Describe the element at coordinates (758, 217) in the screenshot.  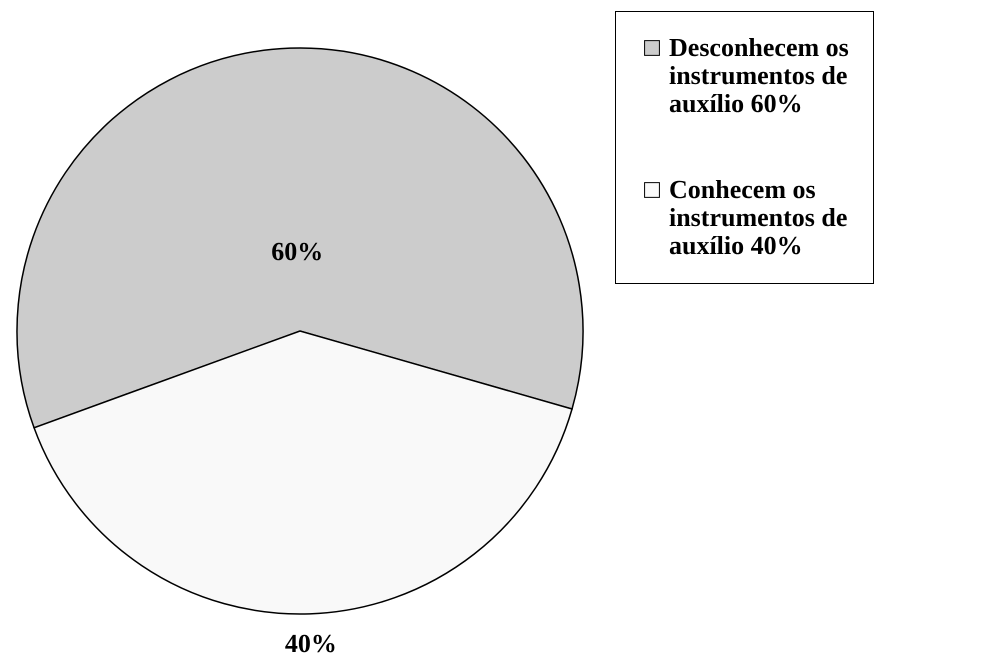
I see `legend-label: Conhecem os instrumentos de auxílio 40%` at that location.